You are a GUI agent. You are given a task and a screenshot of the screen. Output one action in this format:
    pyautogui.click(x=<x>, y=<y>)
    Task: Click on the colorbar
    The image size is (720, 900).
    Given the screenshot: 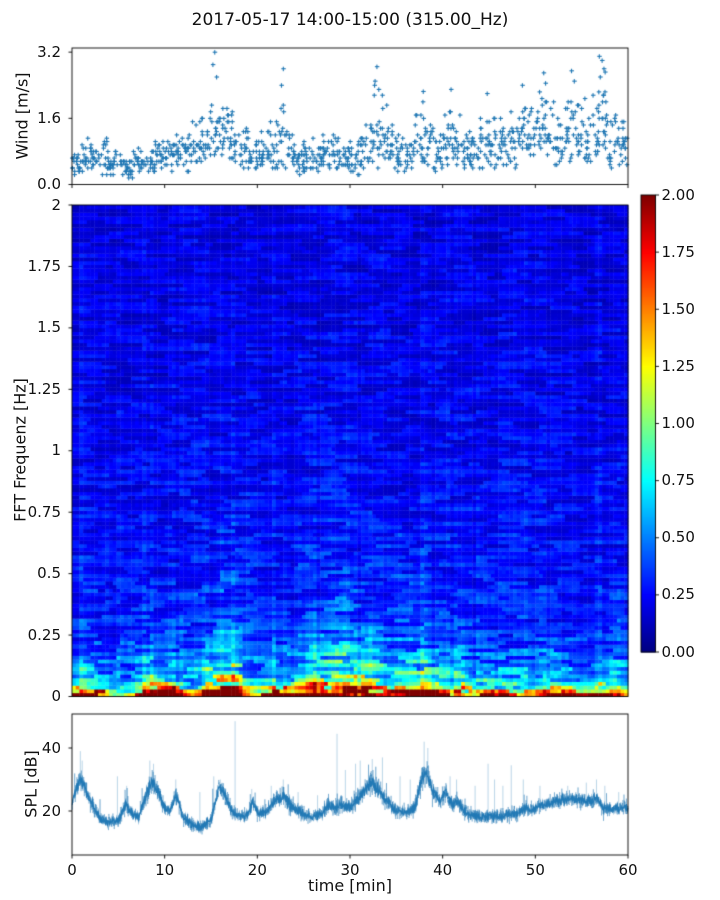 What is the action you would take?
    pyautogui.click(x=648, y=423)
    